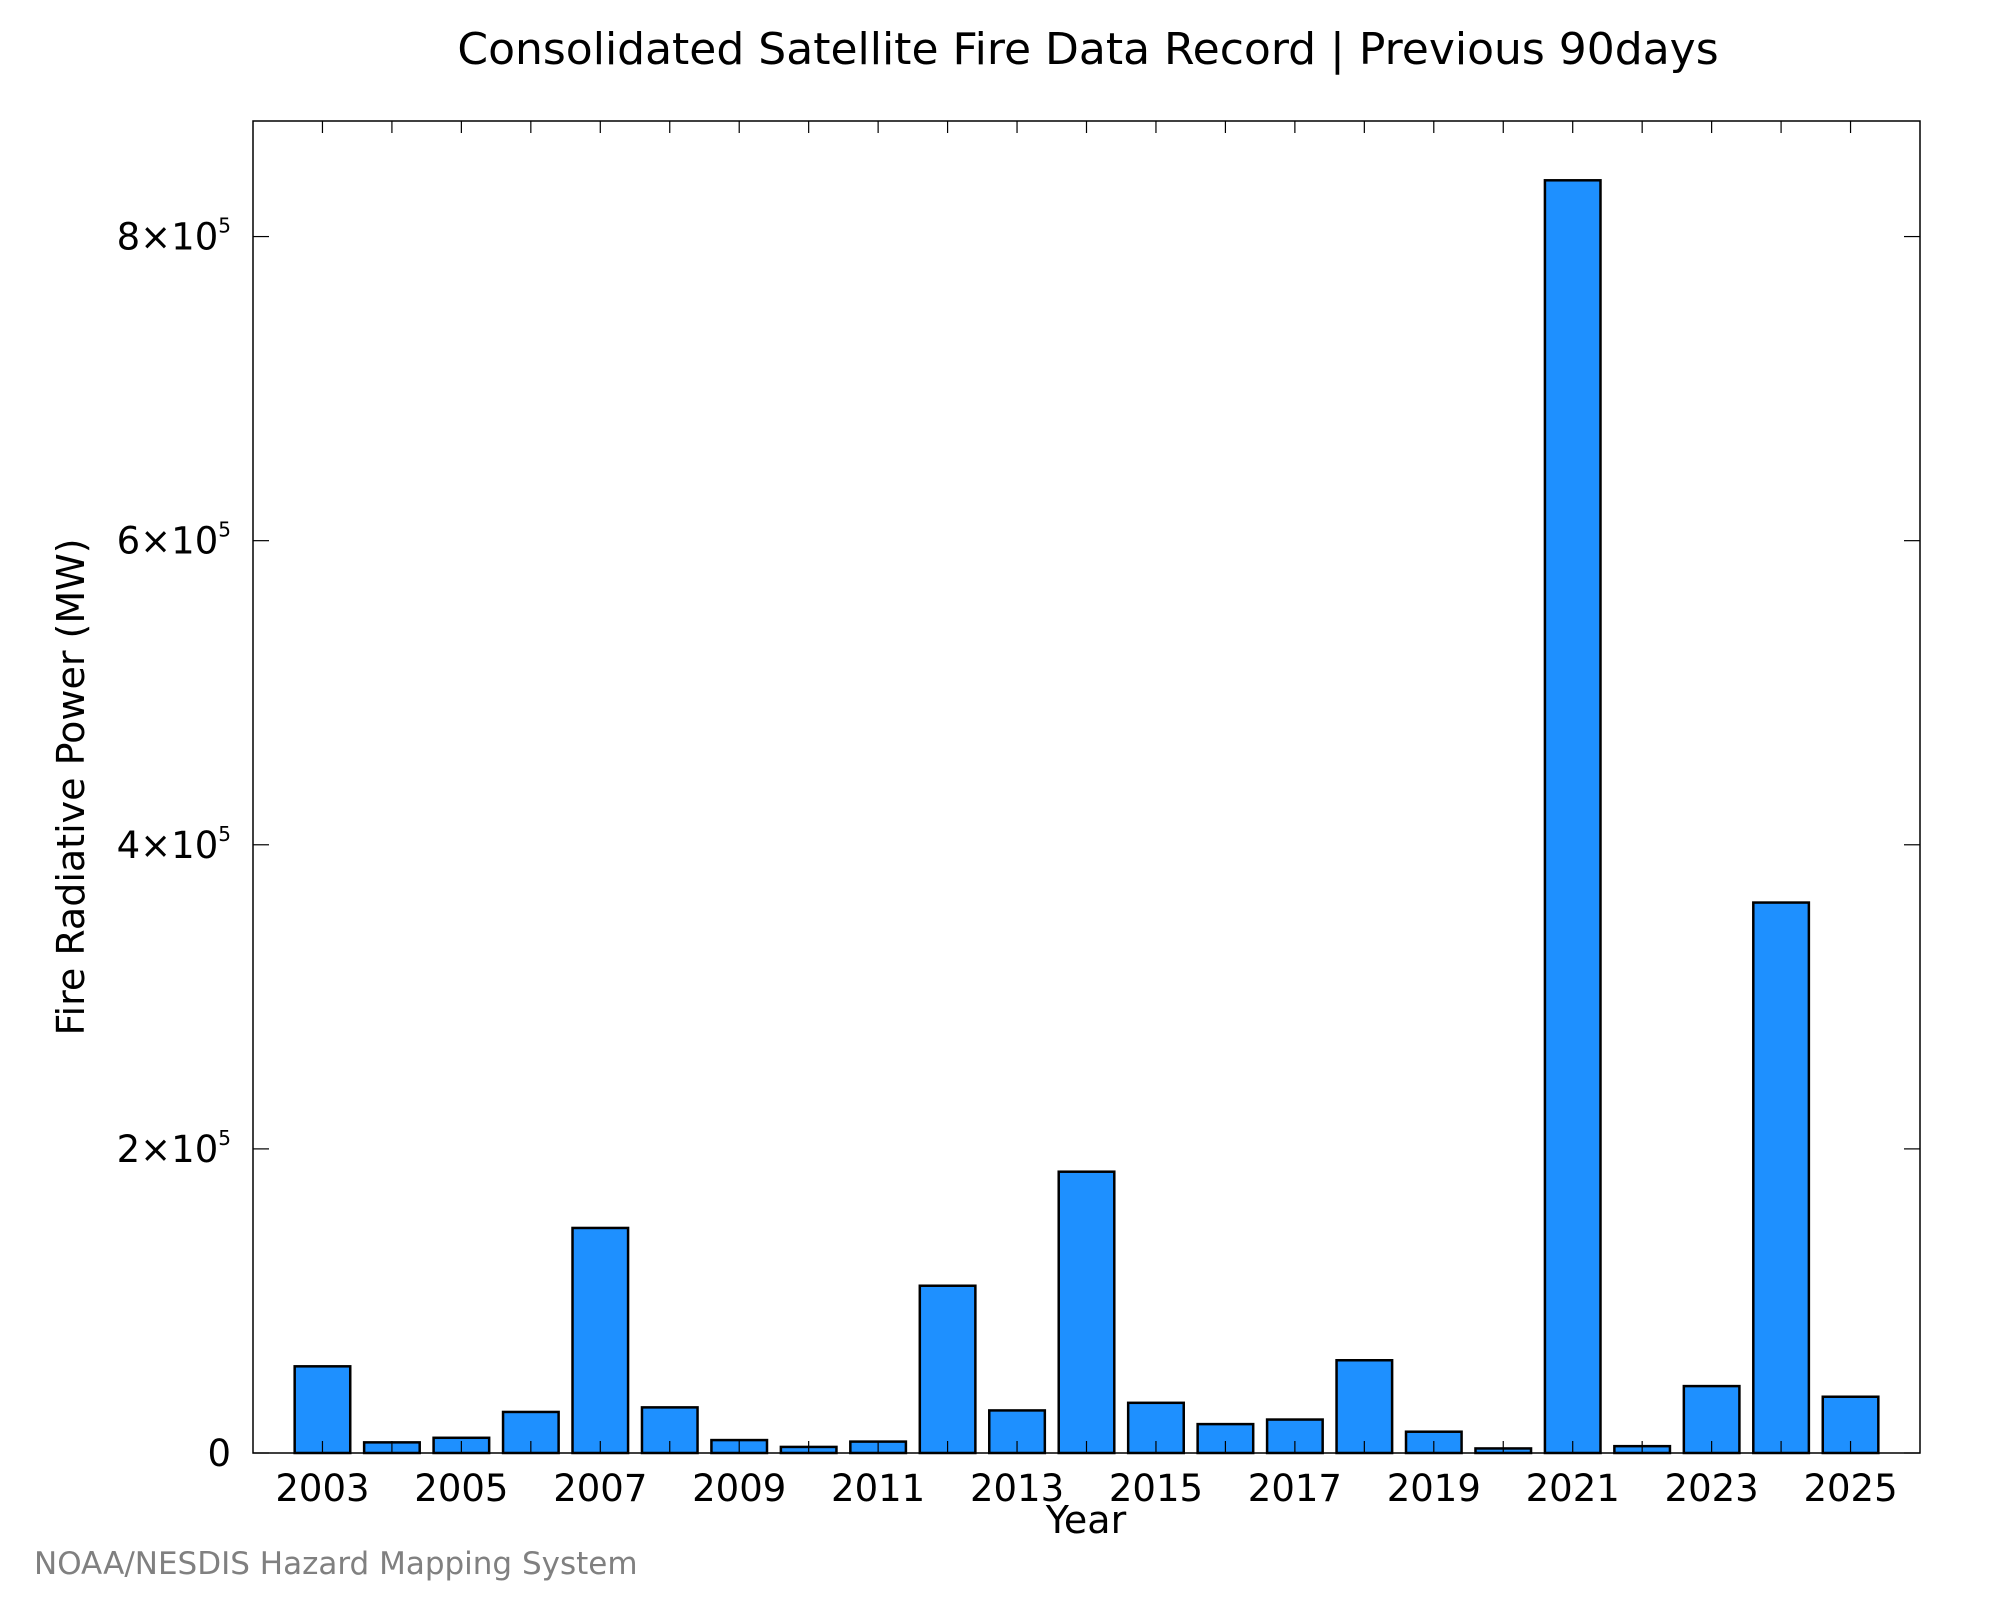  What do you see at coordinates (322, 1410) in the screenshot?
I see `bar-2003` at bounding box center [322, 1410].